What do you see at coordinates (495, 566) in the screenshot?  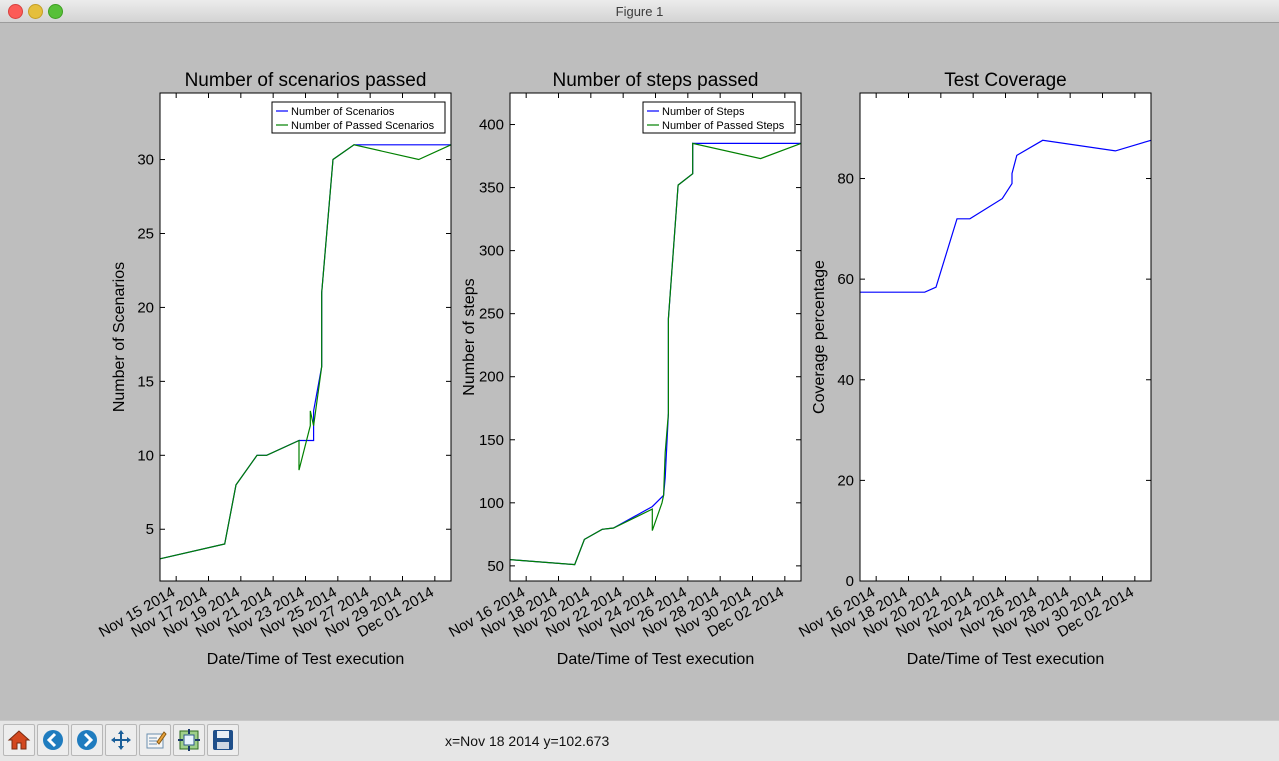 I see `y-tick-label: 50` at bounding box center [495, 566].